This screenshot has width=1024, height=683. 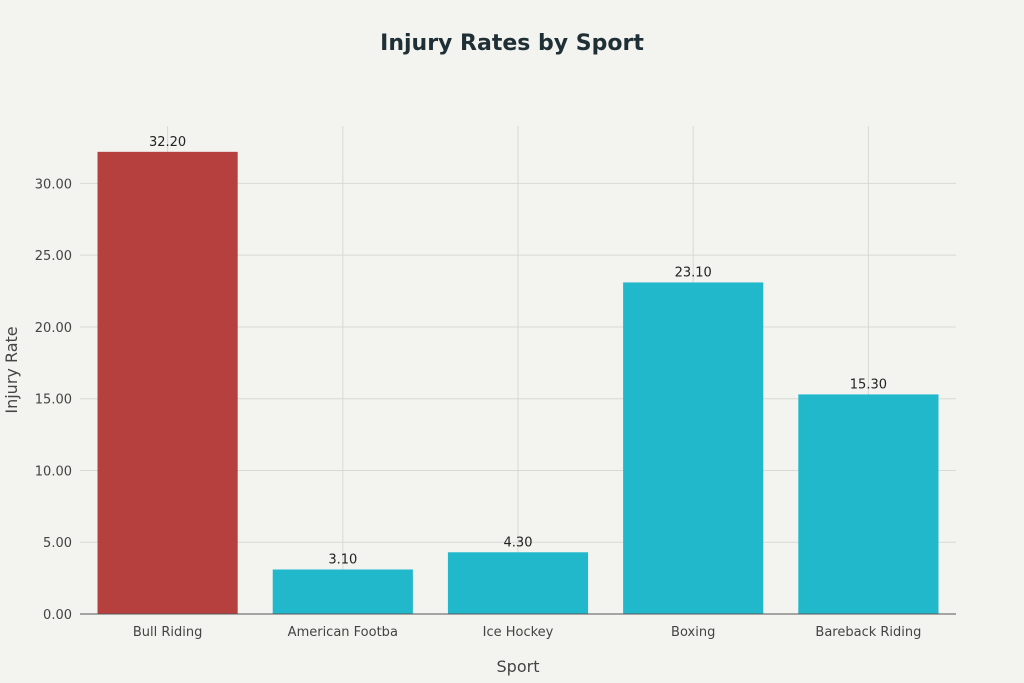 What do you see at coordinates (693, 632) in the screenshot?
I see `x-tick-label: Boxing` at bounding box center [693, 632].